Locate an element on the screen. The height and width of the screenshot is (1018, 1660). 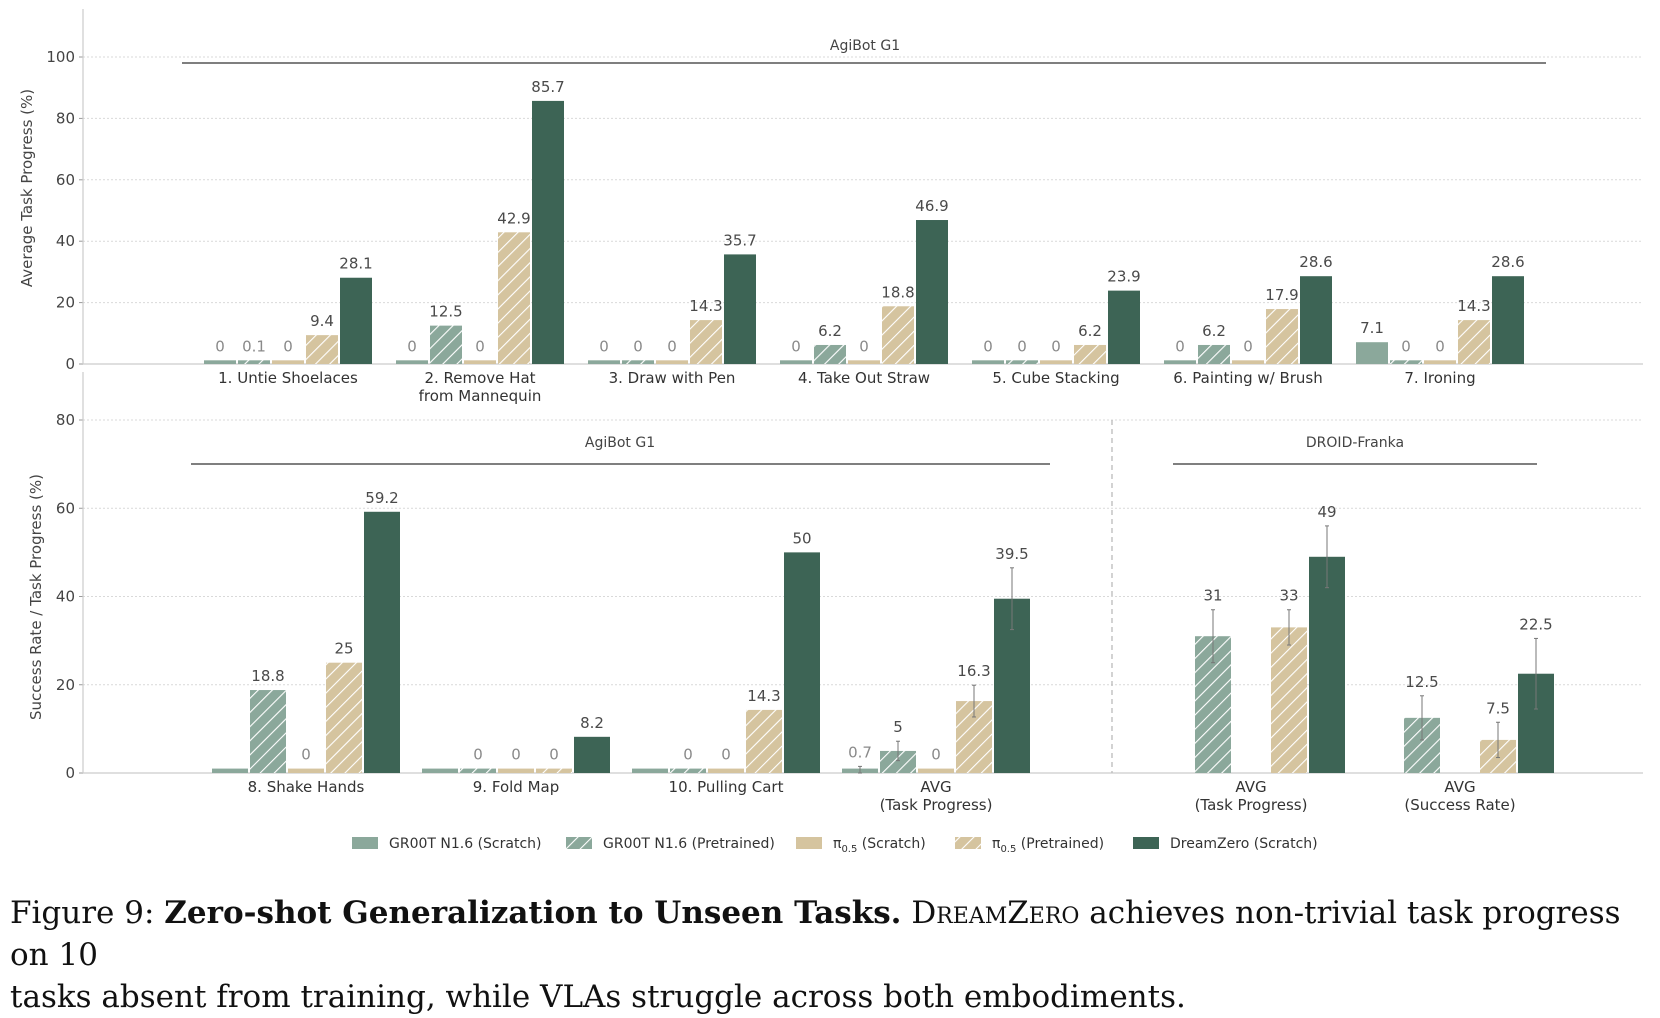
bar-value-label: 18.8 is located at coordinates (897, 292).